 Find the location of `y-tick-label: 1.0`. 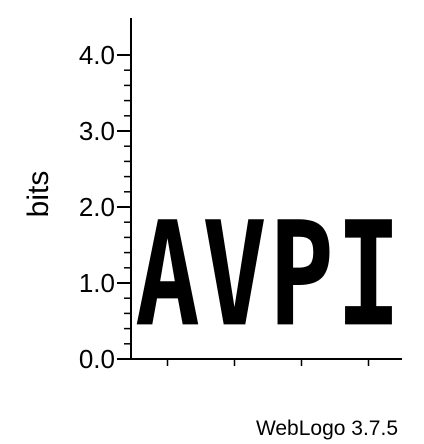

y-tick-label: 1.0 is located at coordinates (97, 283).